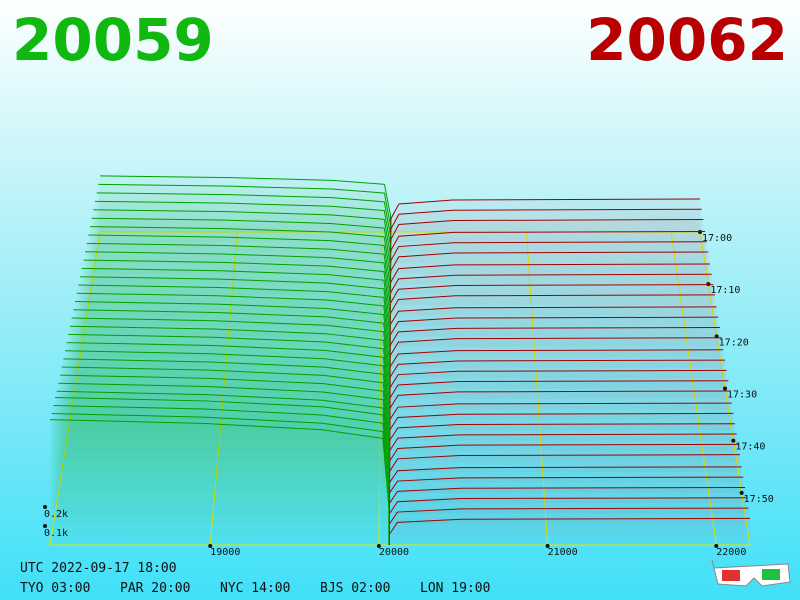 Image resolution: width=800 pixels, height=600 pixels. I want to click on time-tick-label: 17:50, so click(759, 499).